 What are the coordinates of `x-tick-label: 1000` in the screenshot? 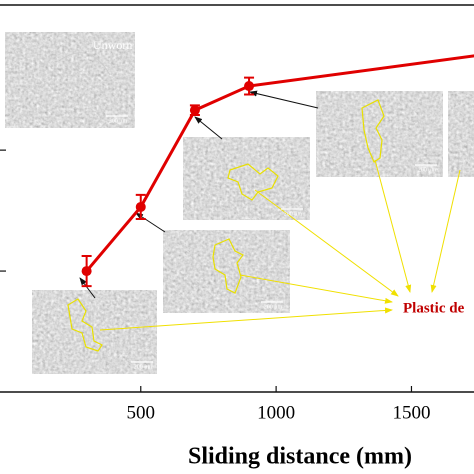 It's located at (276, 412).